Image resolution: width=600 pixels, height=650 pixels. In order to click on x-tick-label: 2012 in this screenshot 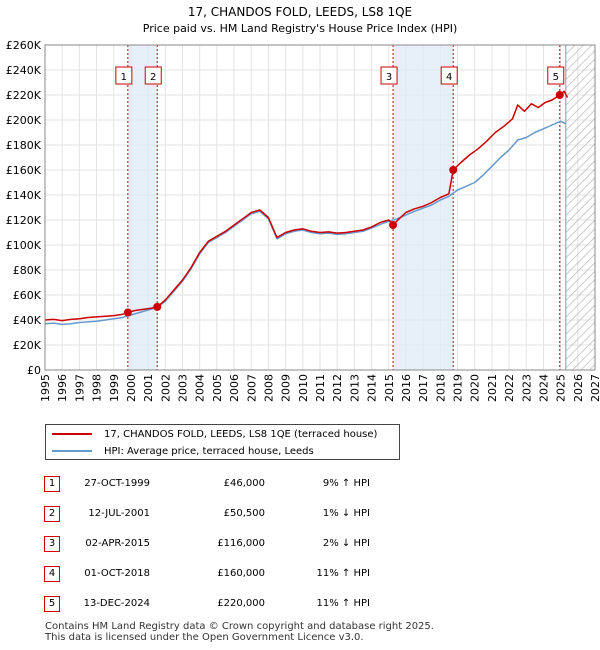, I will do `click(337, 388)`.